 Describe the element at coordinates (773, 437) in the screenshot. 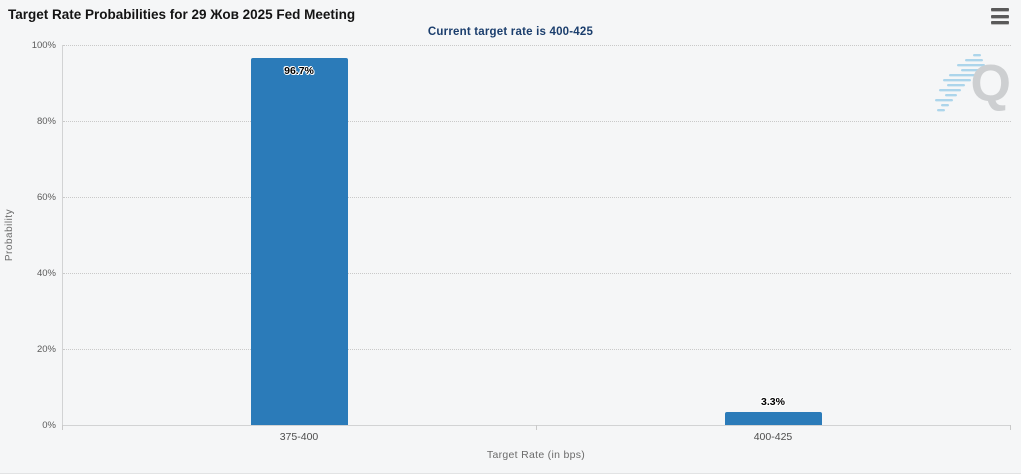

I see `x-axis-category-label: 400-425` at that location.